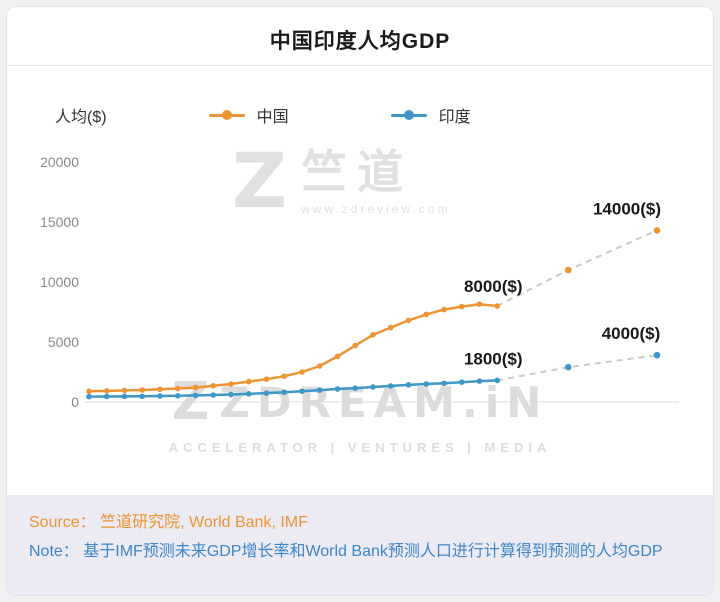 The height and width of the screenshot is (602, 720). I want to click on y-axis-unit-label: 人均($), so click(81, 117).